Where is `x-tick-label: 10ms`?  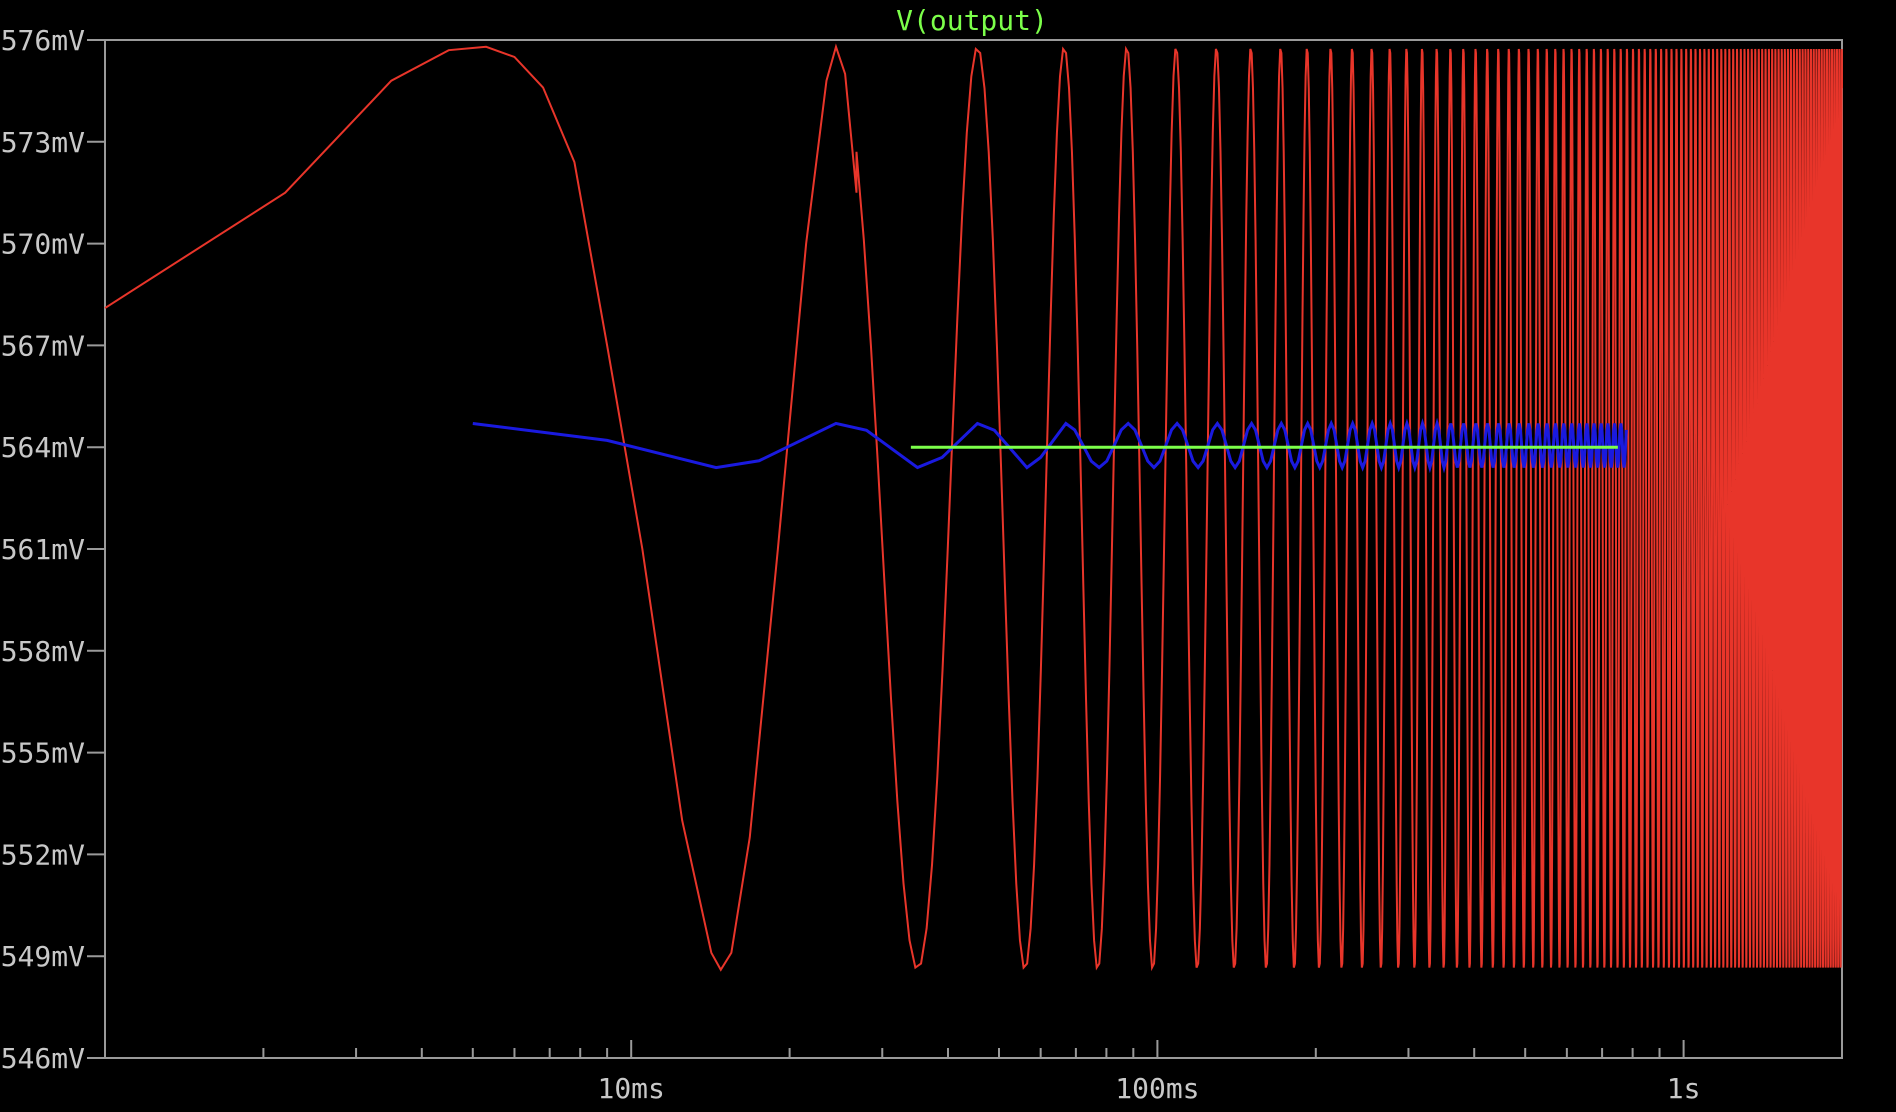 x-tick-label: 10ms is located at coordinates (630, 1088).